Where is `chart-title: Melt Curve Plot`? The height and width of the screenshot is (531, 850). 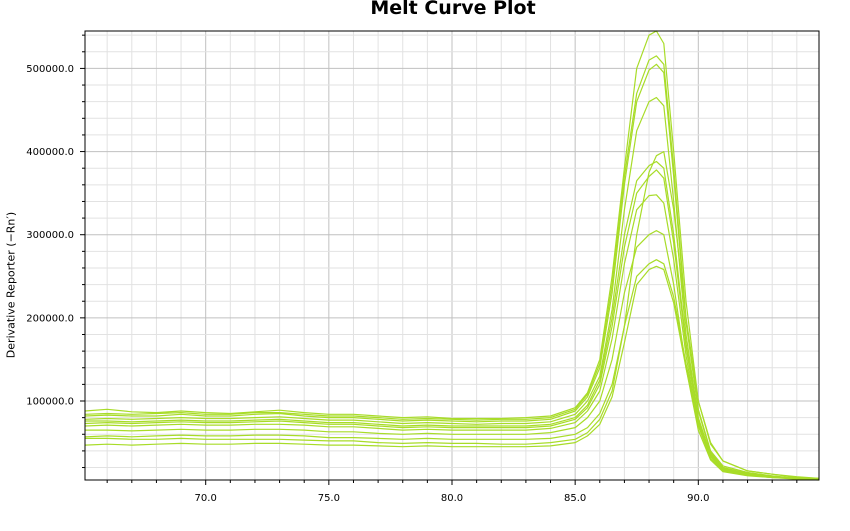
chart-title: Melt Curve Plot is located at coordinates (453, 9).